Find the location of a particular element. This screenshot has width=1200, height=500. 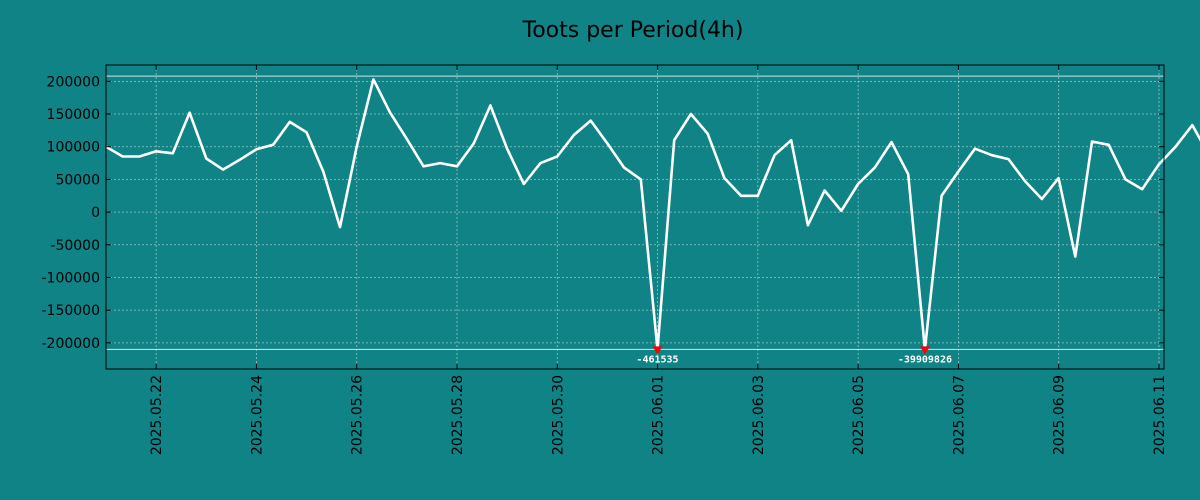

x-tick-label: 2025.05.26 is located at coordinates (358, 415).